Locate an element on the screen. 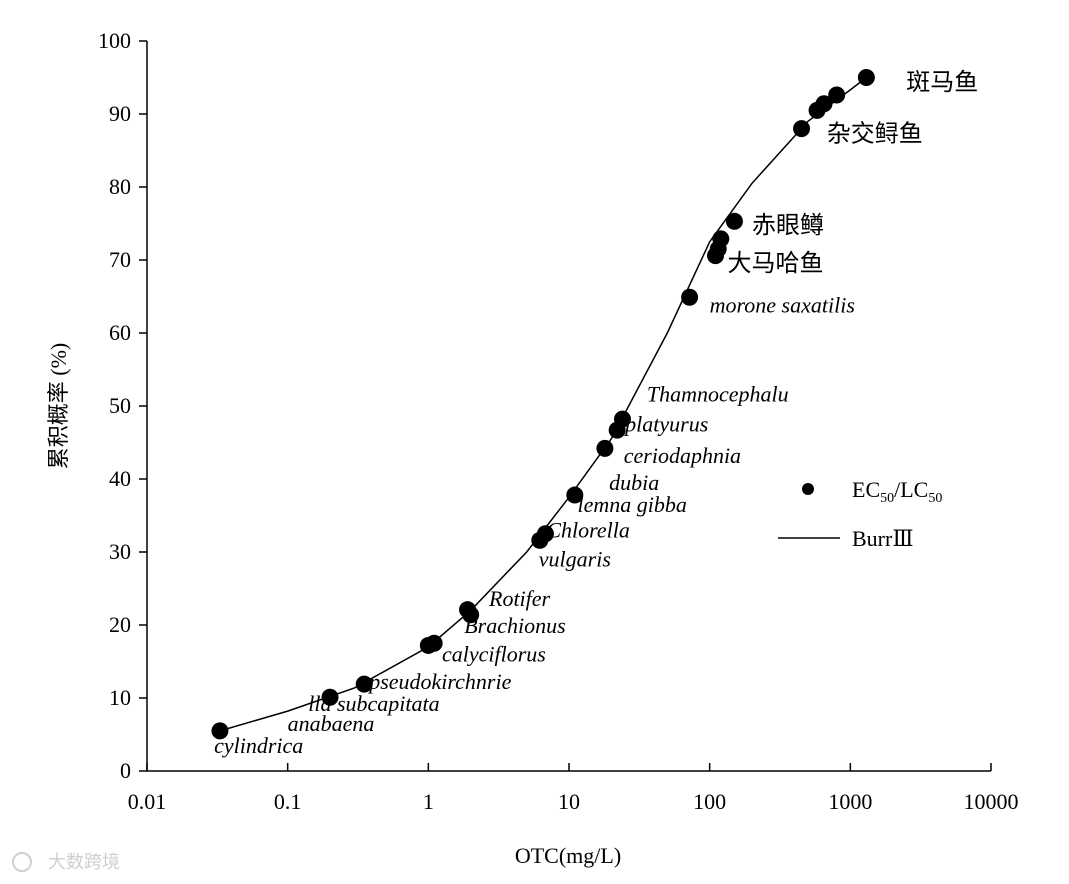 The image size is (1069, 884). y-tick-label: 30 is located at coordinates (120, 551).